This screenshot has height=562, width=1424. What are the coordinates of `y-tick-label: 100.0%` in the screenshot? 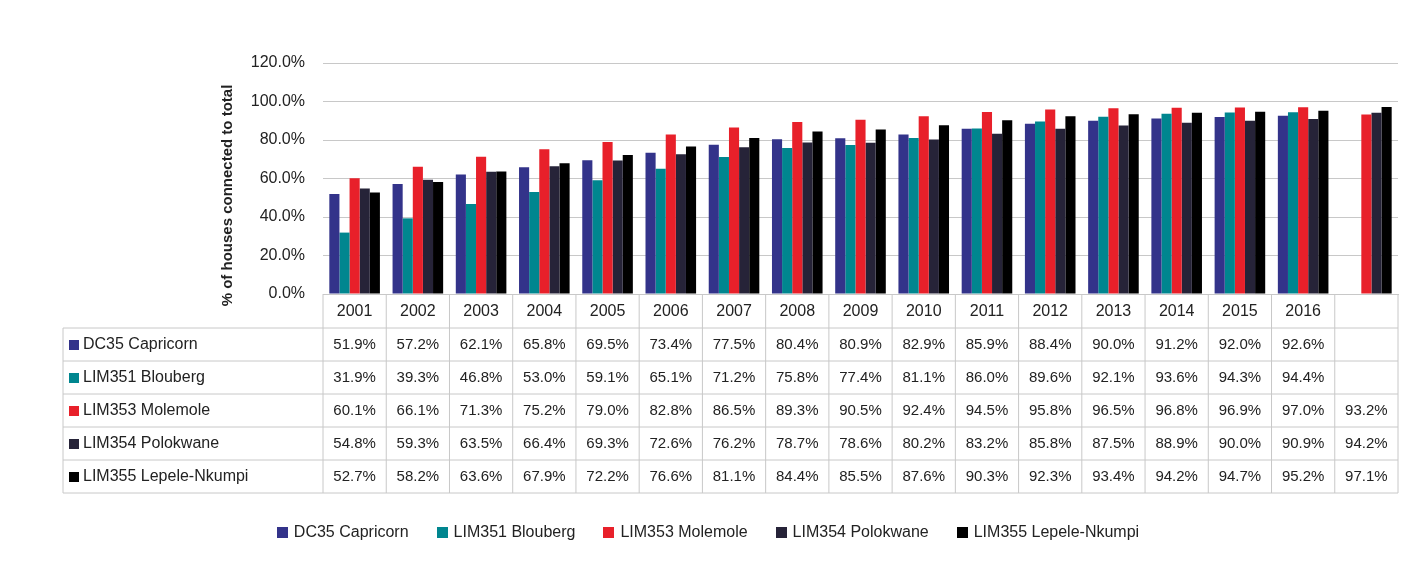 It's located at (277, 100).